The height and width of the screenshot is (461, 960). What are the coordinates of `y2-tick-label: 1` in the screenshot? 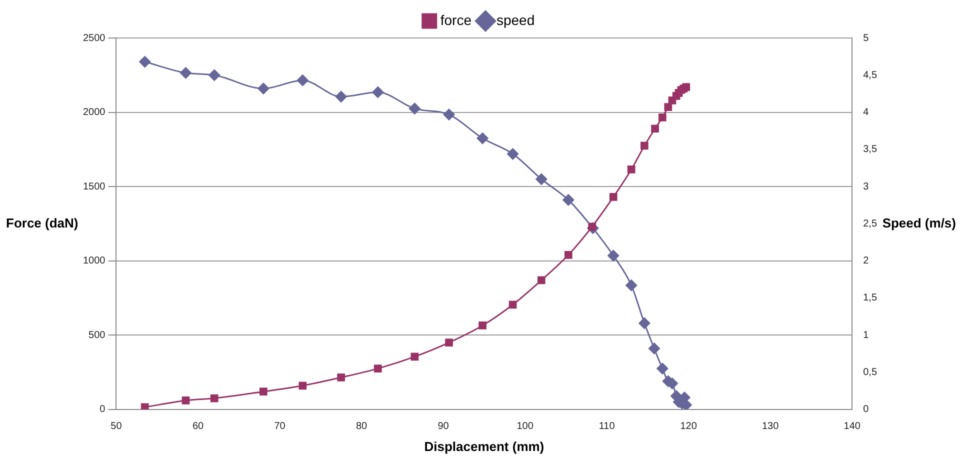 It's located at (866, 335).